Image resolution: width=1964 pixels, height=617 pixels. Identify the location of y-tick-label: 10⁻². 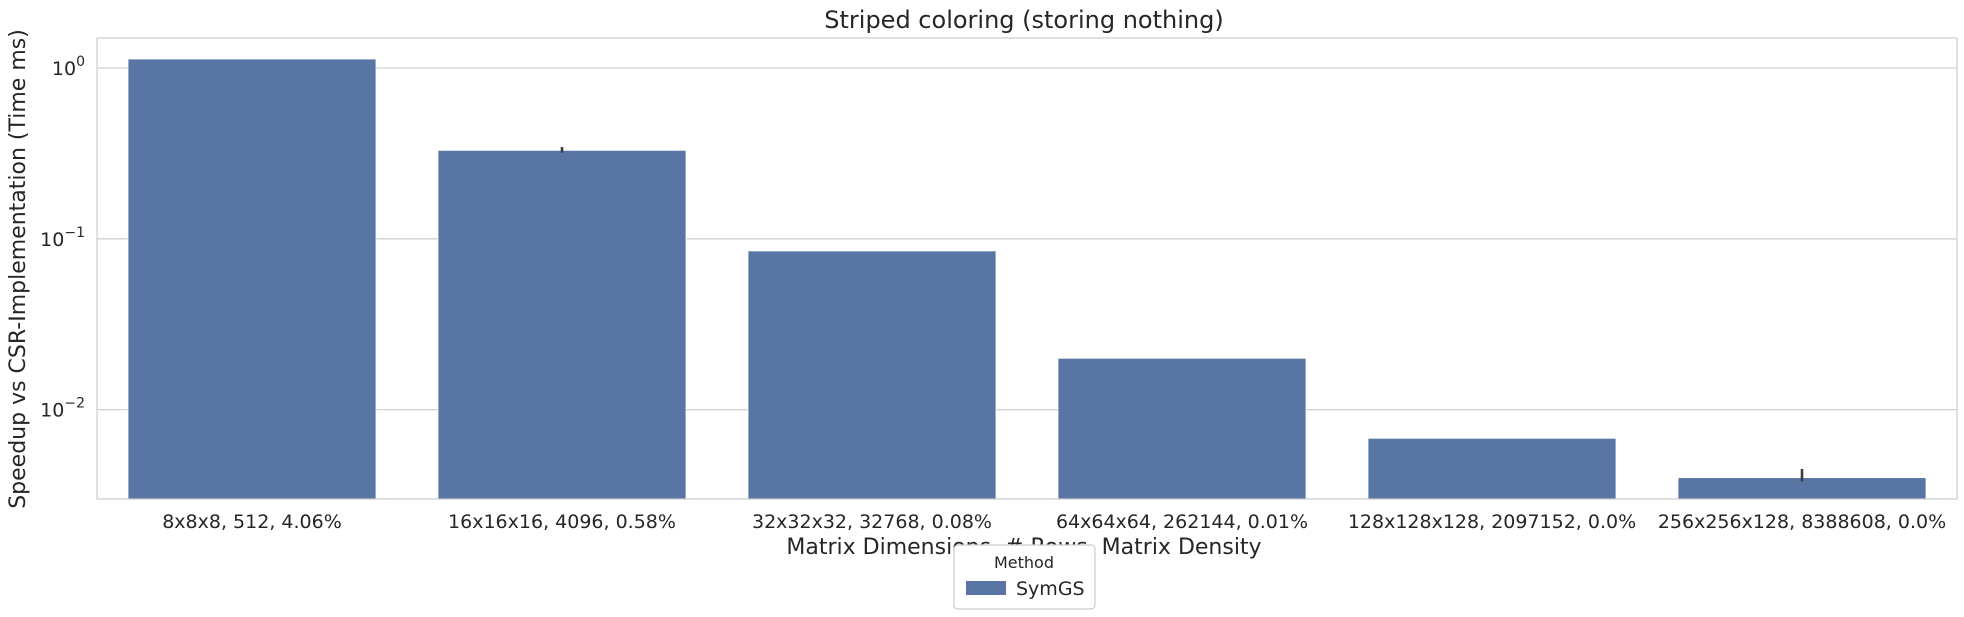
(62, 409).